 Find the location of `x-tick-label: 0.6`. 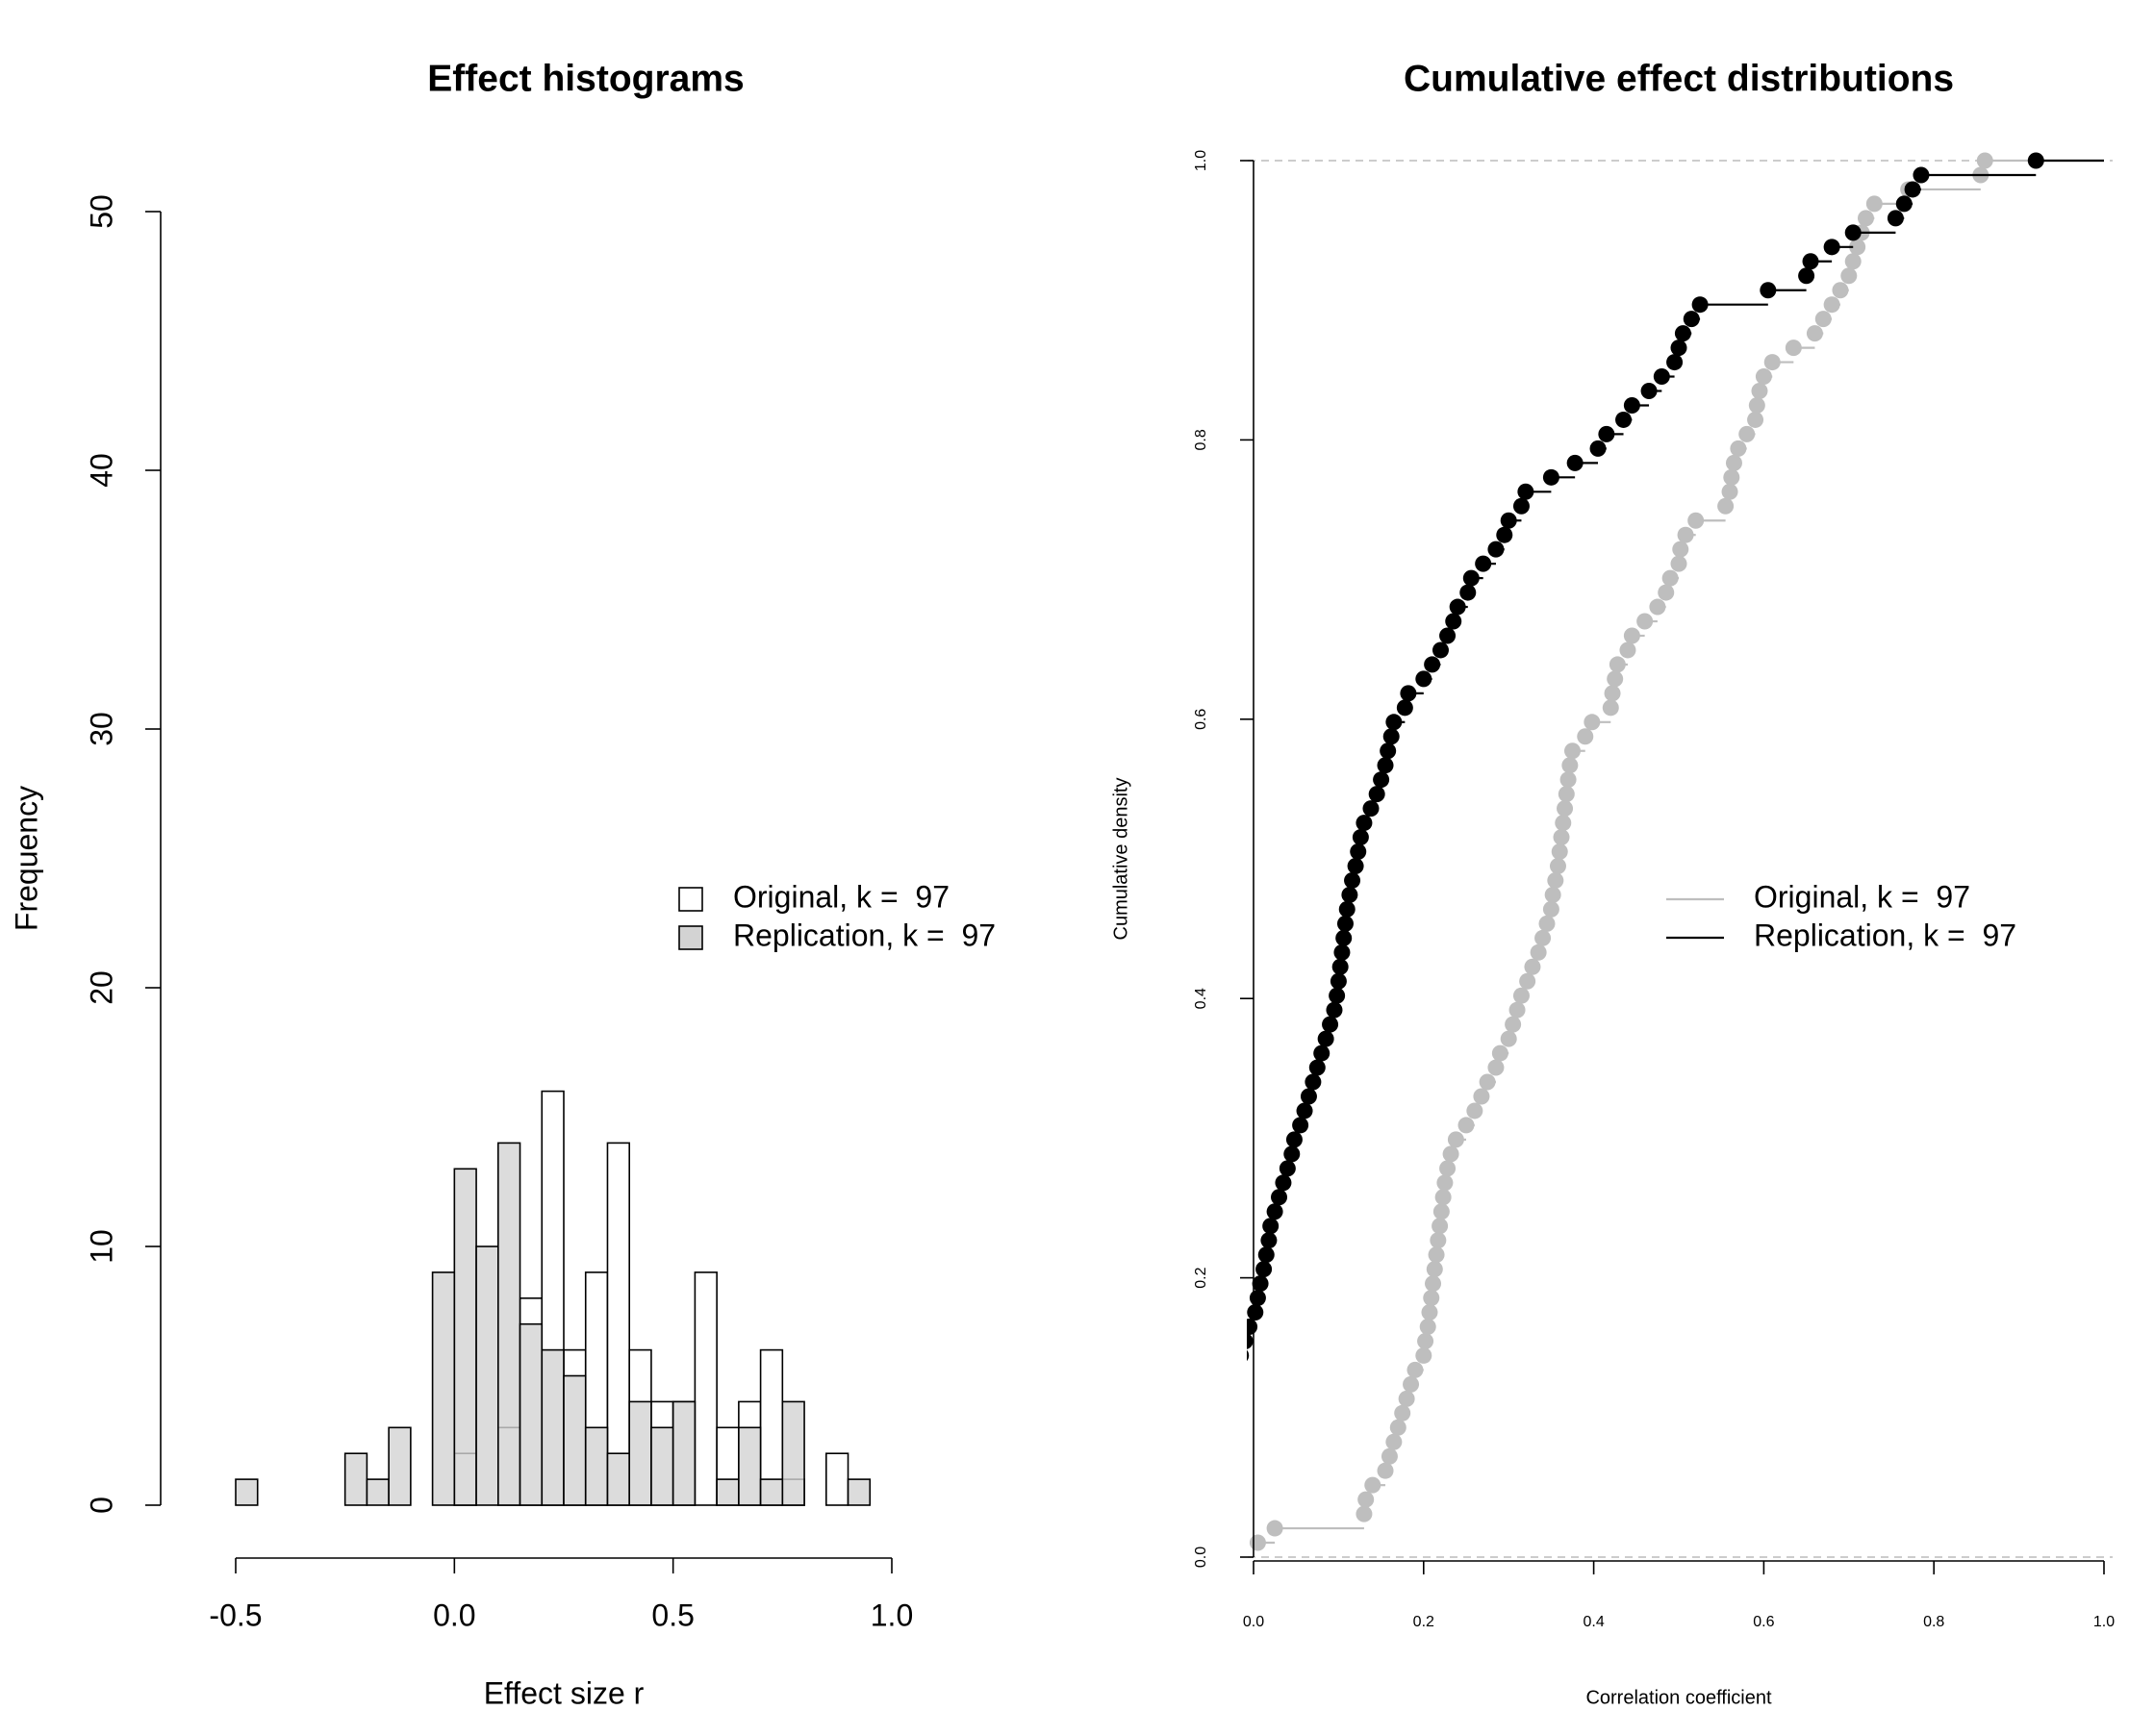

x-tick-label: 0.6 is located at coordinates (1763, 1622).